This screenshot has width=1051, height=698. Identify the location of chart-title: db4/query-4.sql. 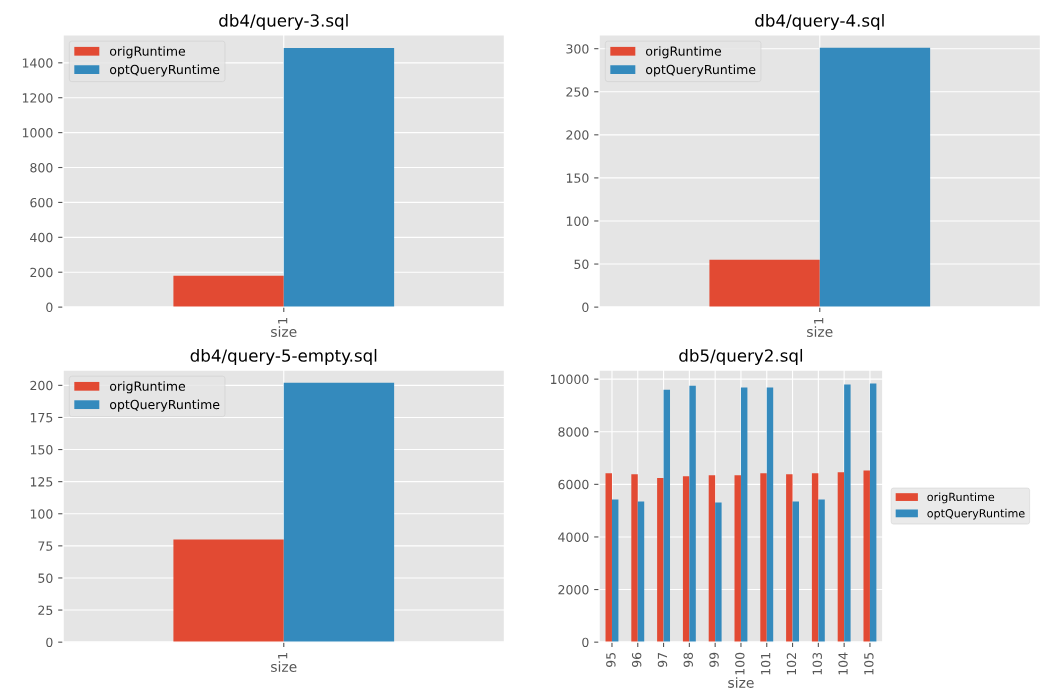
(819, 22).